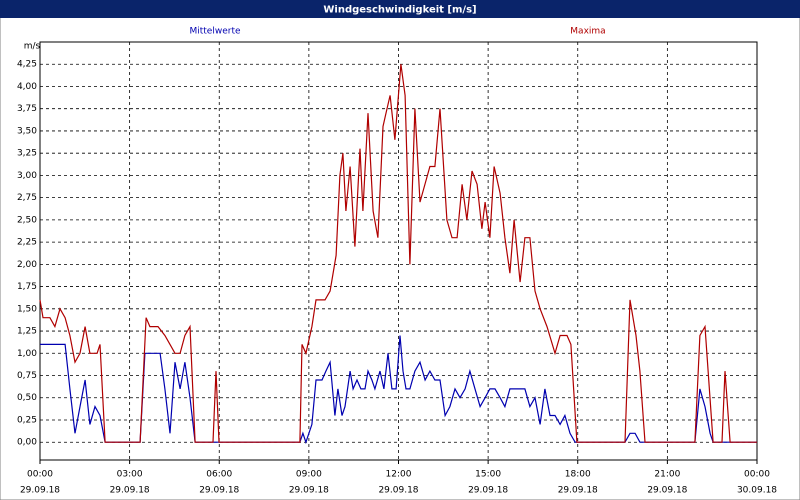 This screenshot has height=500, width=800. I want to click on y-tick-label: 1,25, so click(27, 332).